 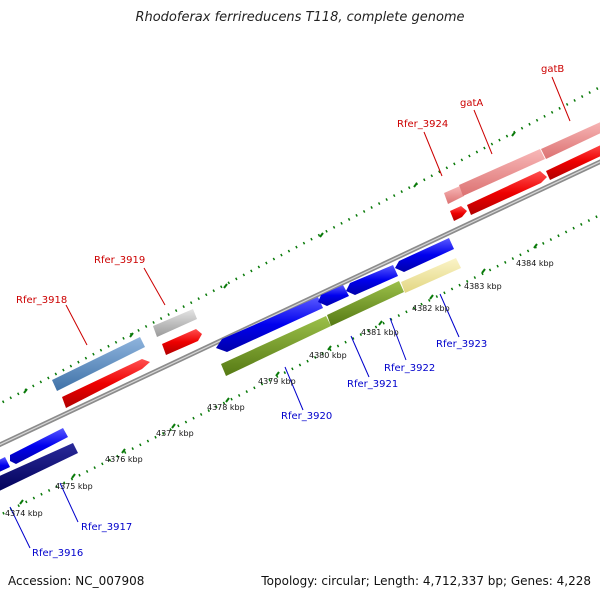 What do you see at coordinates (74, 486) in the screenshot?
I see `scale-label-4375: 4375 kbp` at bounding box center [74, 486].